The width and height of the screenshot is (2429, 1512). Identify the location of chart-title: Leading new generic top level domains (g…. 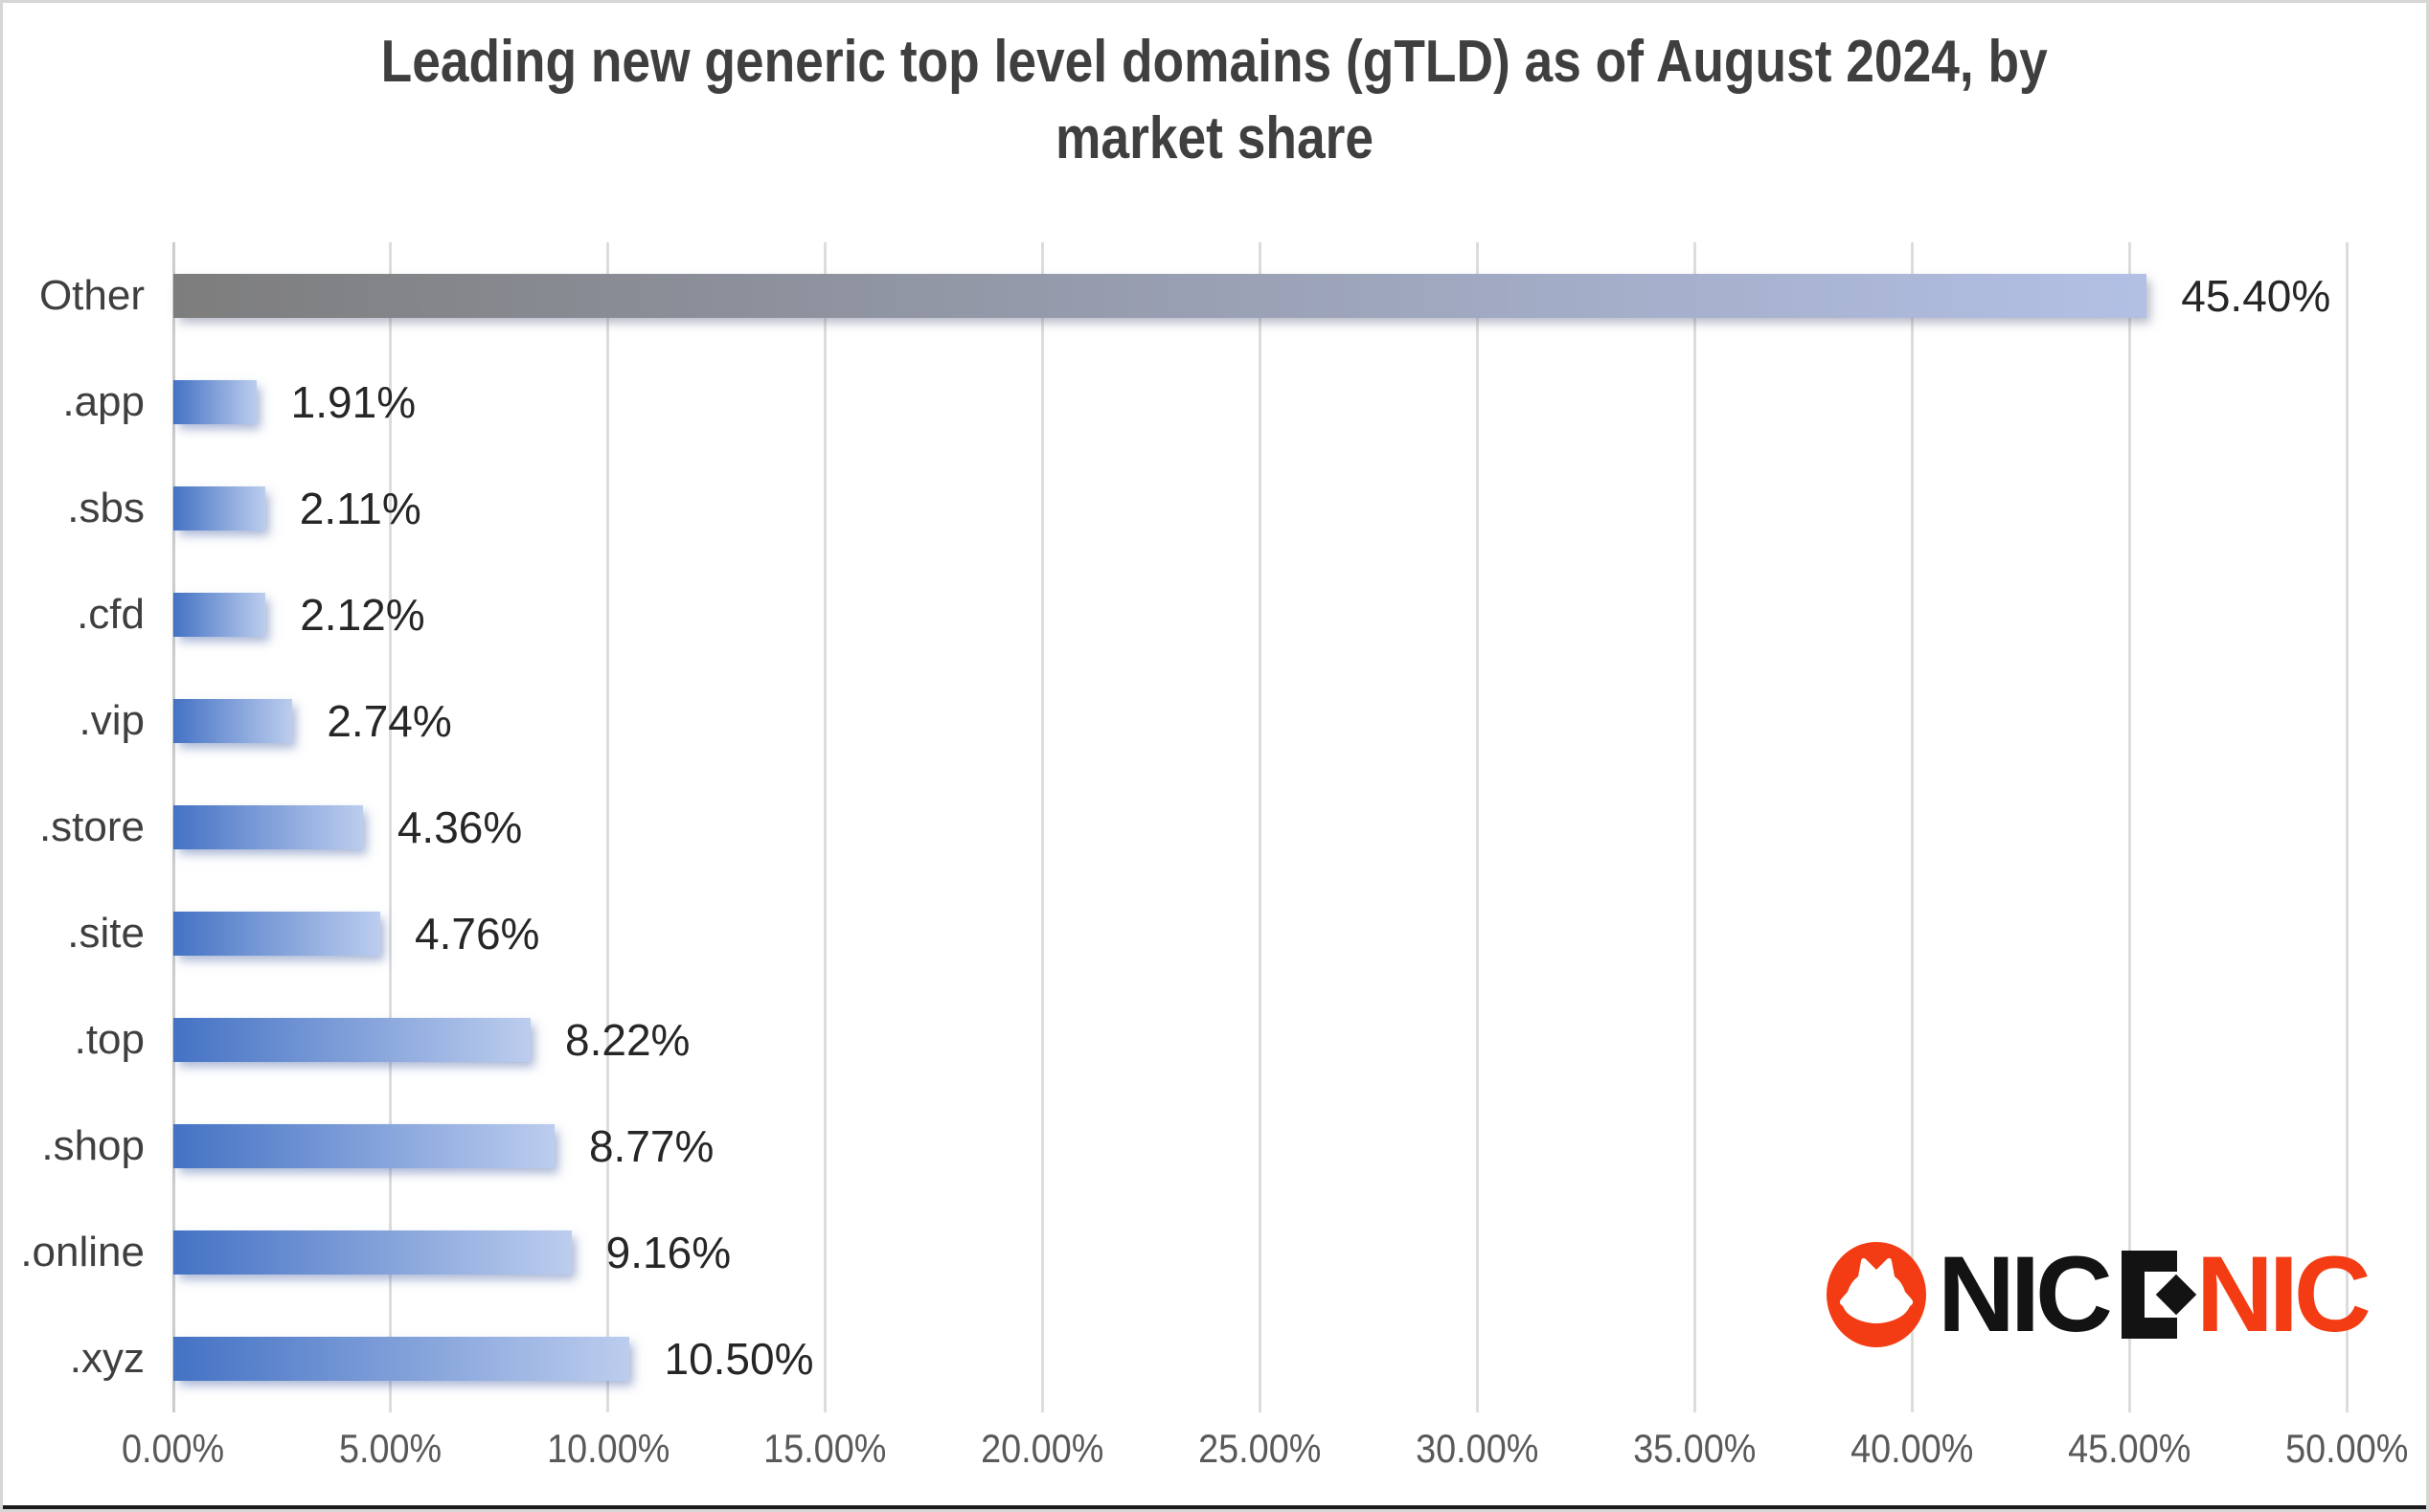
(1214, 100).